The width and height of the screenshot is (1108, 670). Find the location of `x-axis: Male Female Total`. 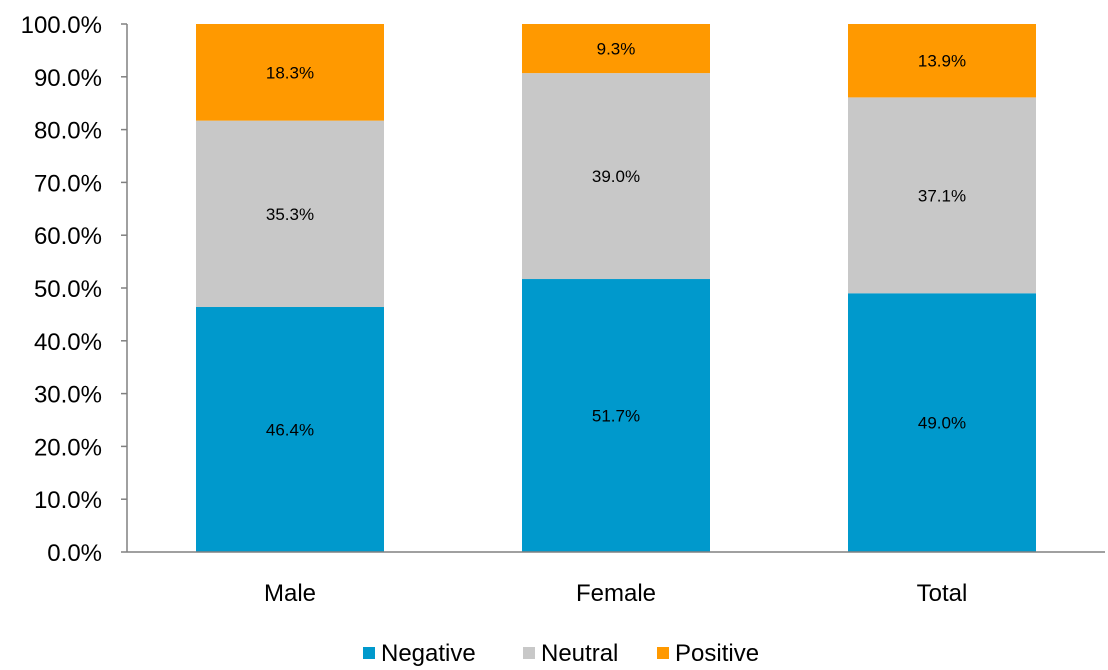

x-axis: Male Female Total is located at coordinates (616, 579).